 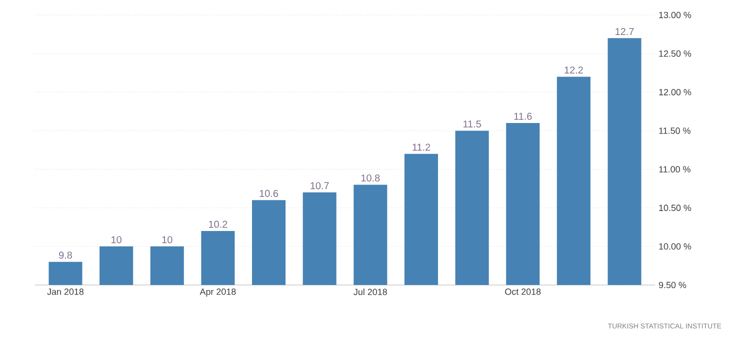 I want to click on data-label: 12.2, so click(x=573, y=70).